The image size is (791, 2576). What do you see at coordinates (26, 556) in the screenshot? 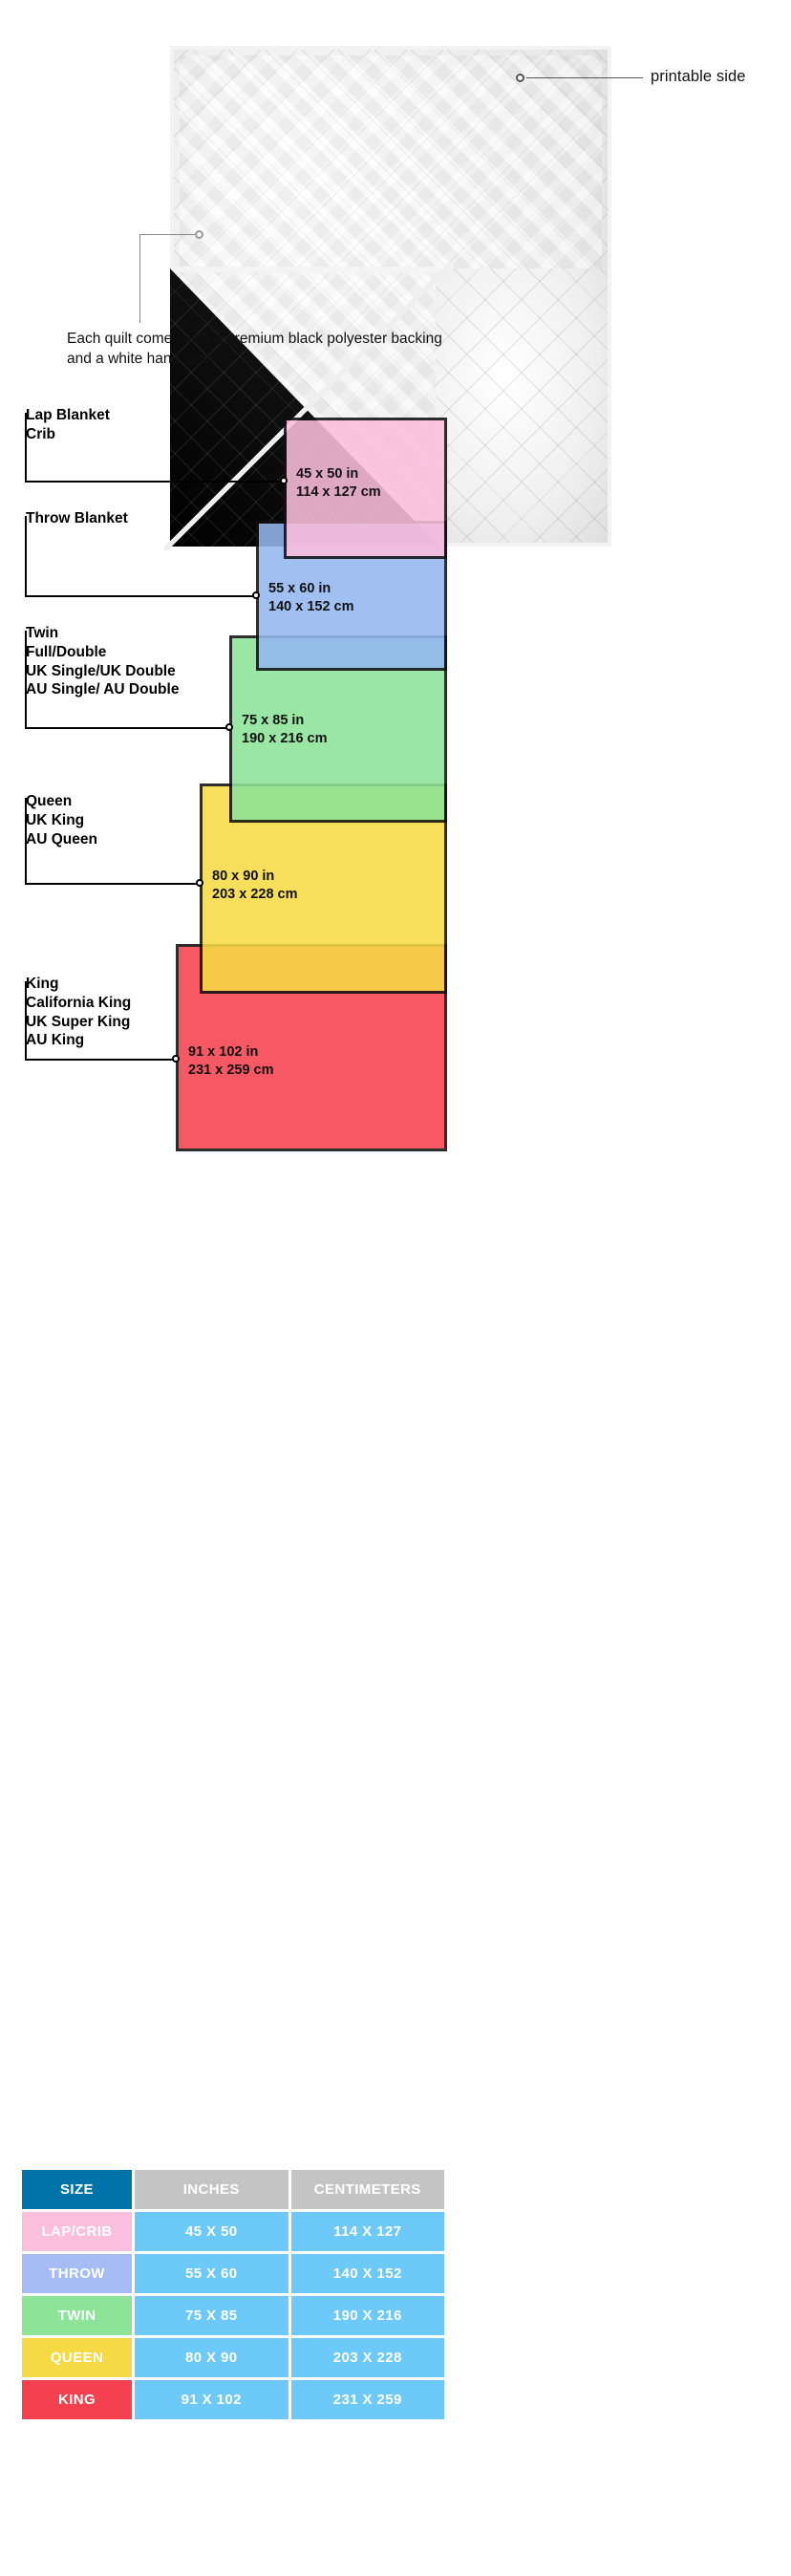
I see `leader-vertical-throw` at bounding box center [26, 556].